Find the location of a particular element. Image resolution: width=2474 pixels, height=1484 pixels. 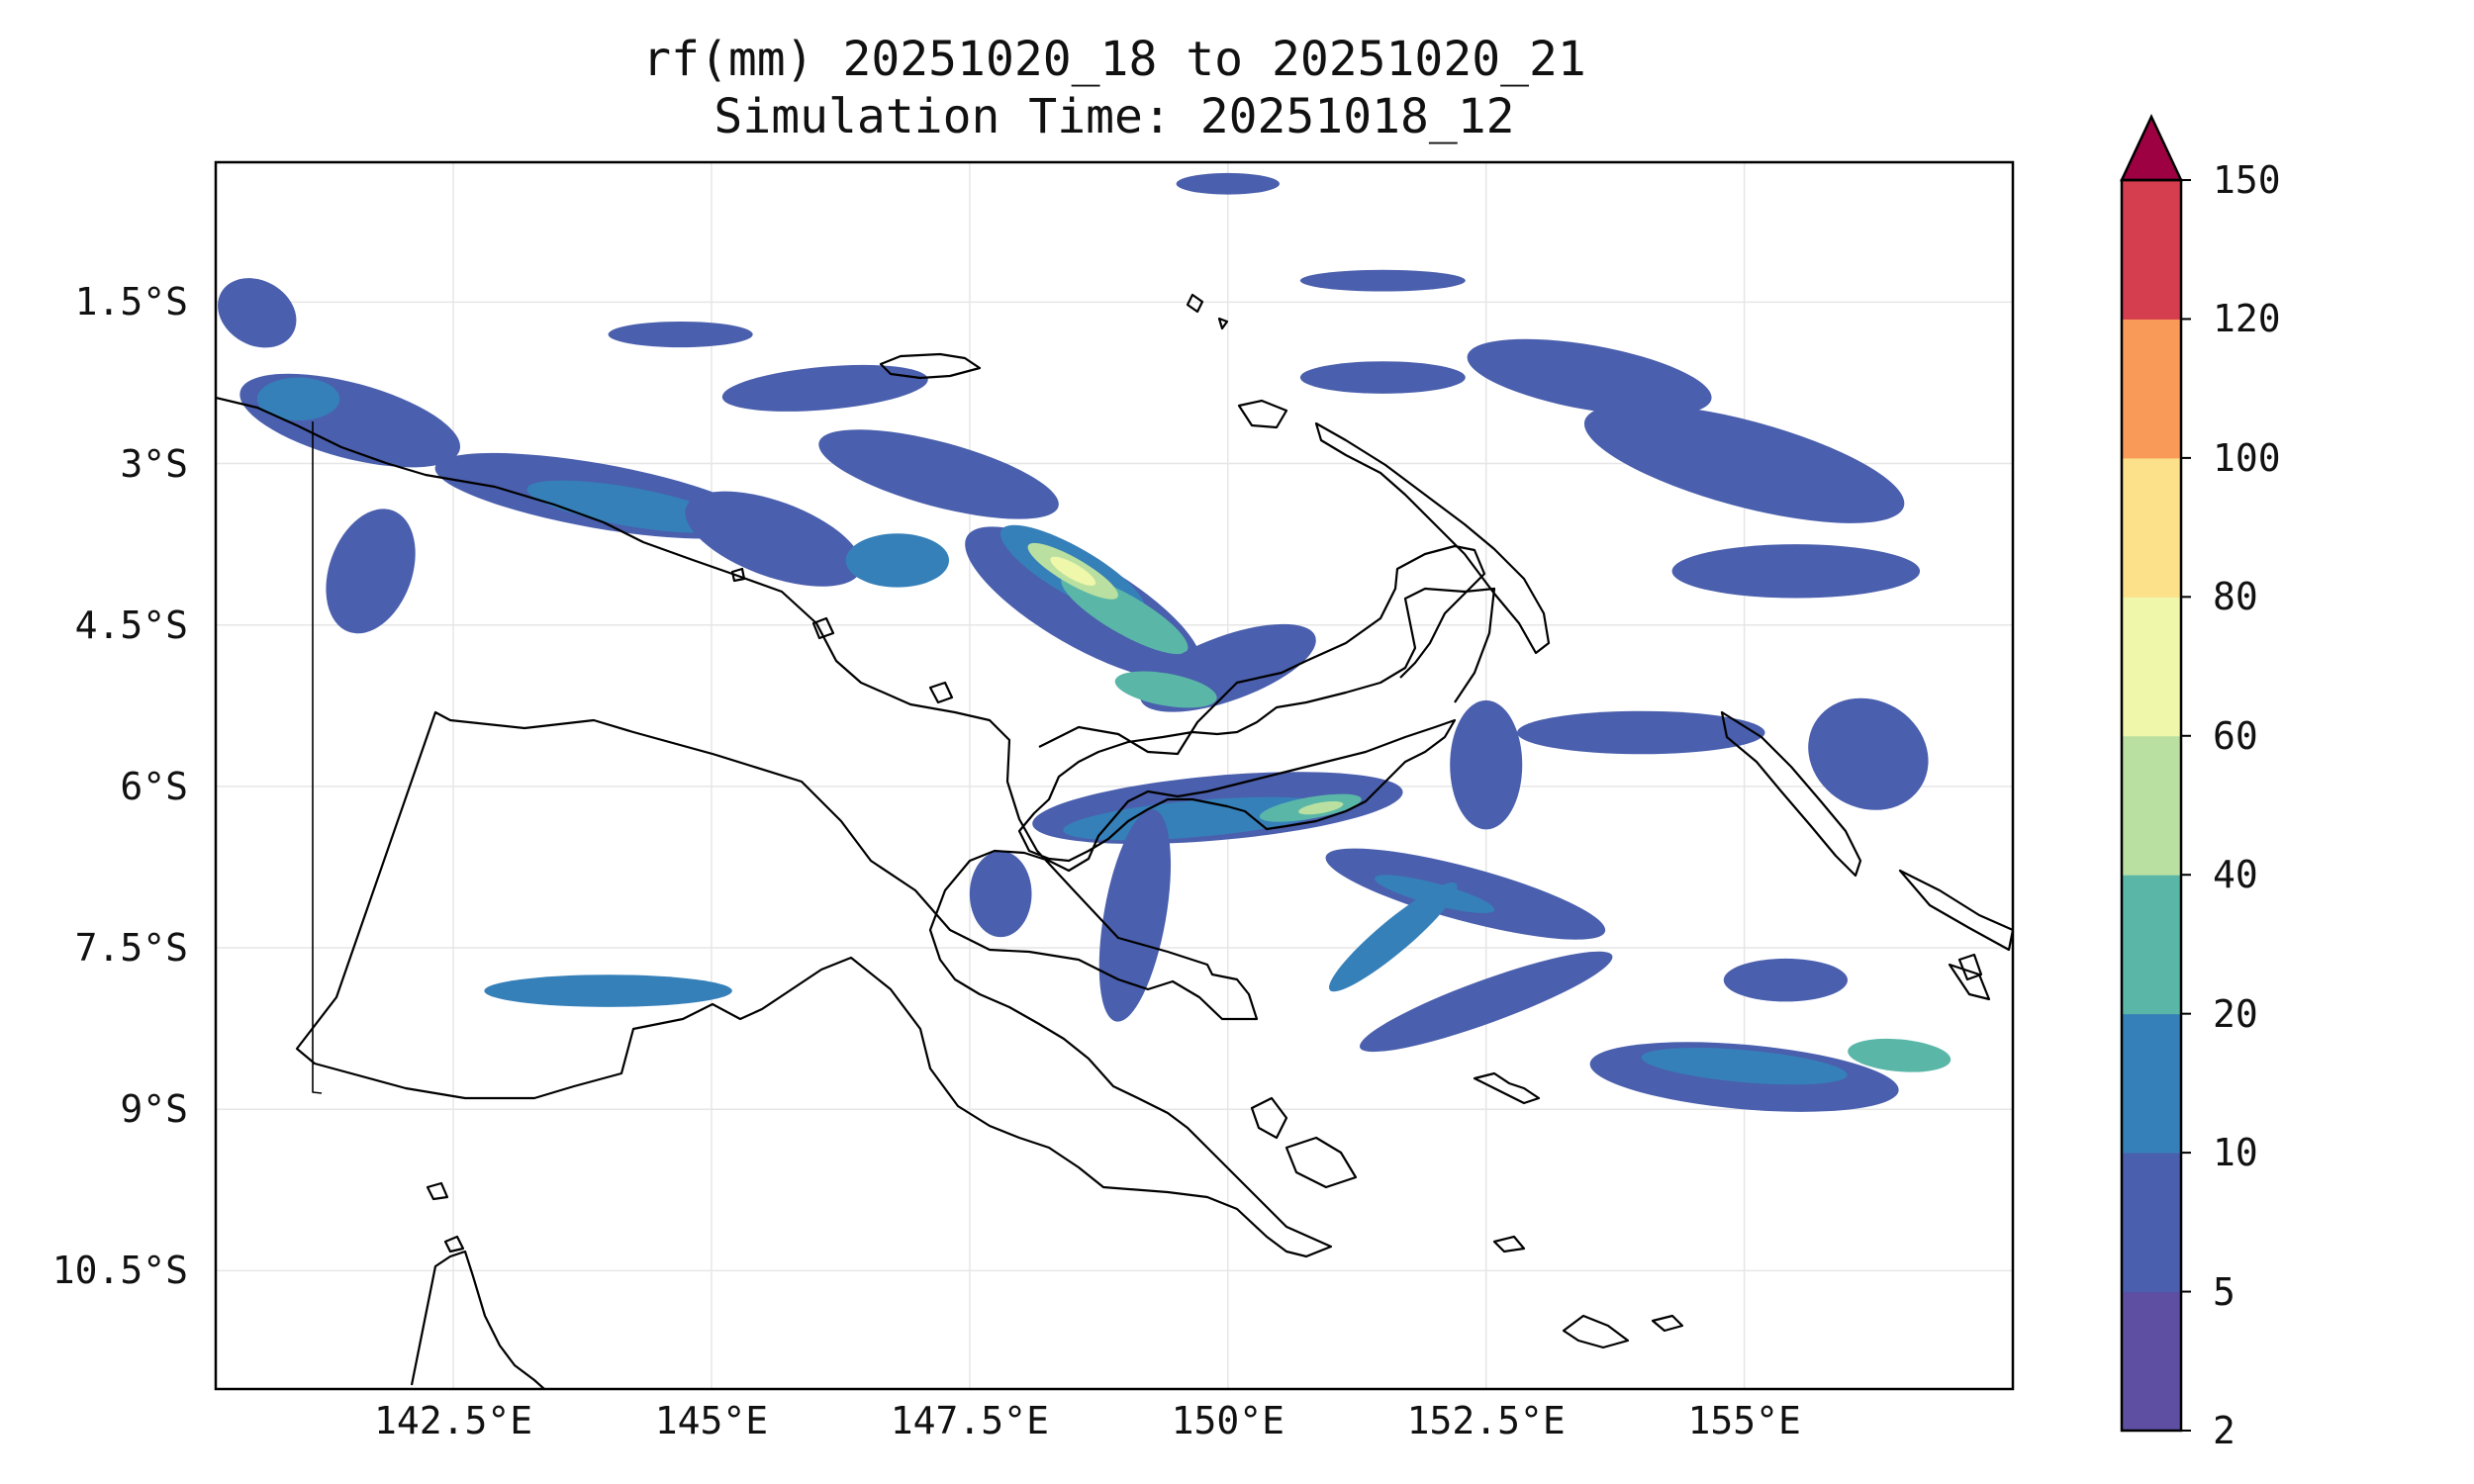

coastline-solomons is located at coordinates (1956, 910).